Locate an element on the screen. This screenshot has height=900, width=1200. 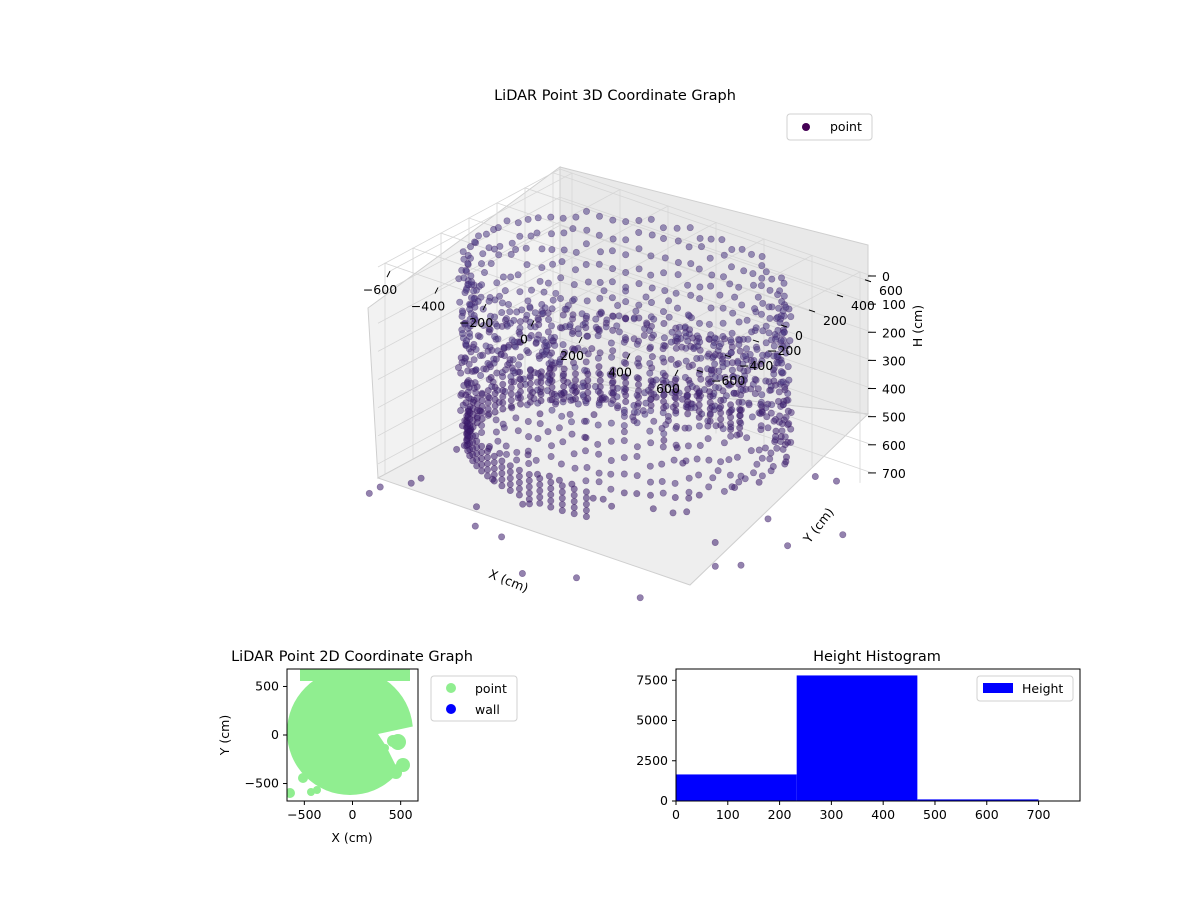
x-tick-mark-3d is located at coordinates (628, 356).